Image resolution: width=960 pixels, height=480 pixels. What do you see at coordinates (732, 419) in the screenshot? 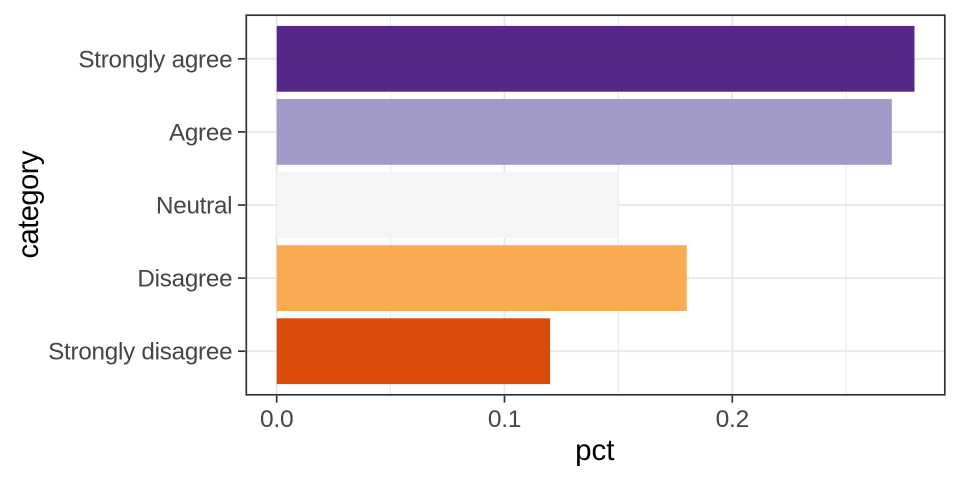
I see `svg-text: 0.2` at bounding box center [732, 419].